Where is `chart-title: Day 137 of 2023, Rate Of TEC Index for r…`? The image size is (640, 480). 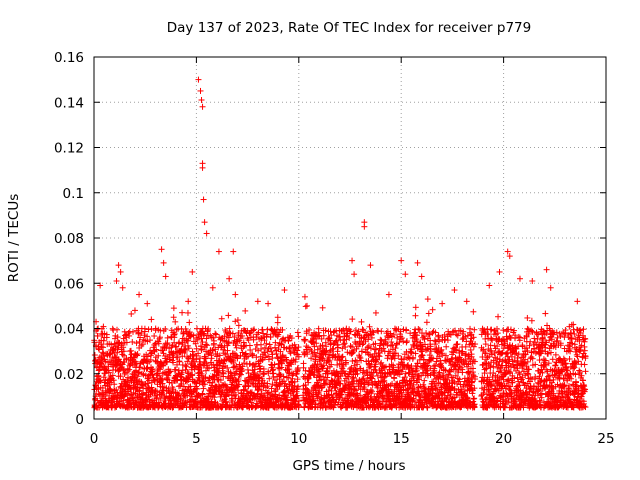 chart-title: Day 137 of 2023, Rate Of TEC Index for r… is located at coordinates (349, 28).